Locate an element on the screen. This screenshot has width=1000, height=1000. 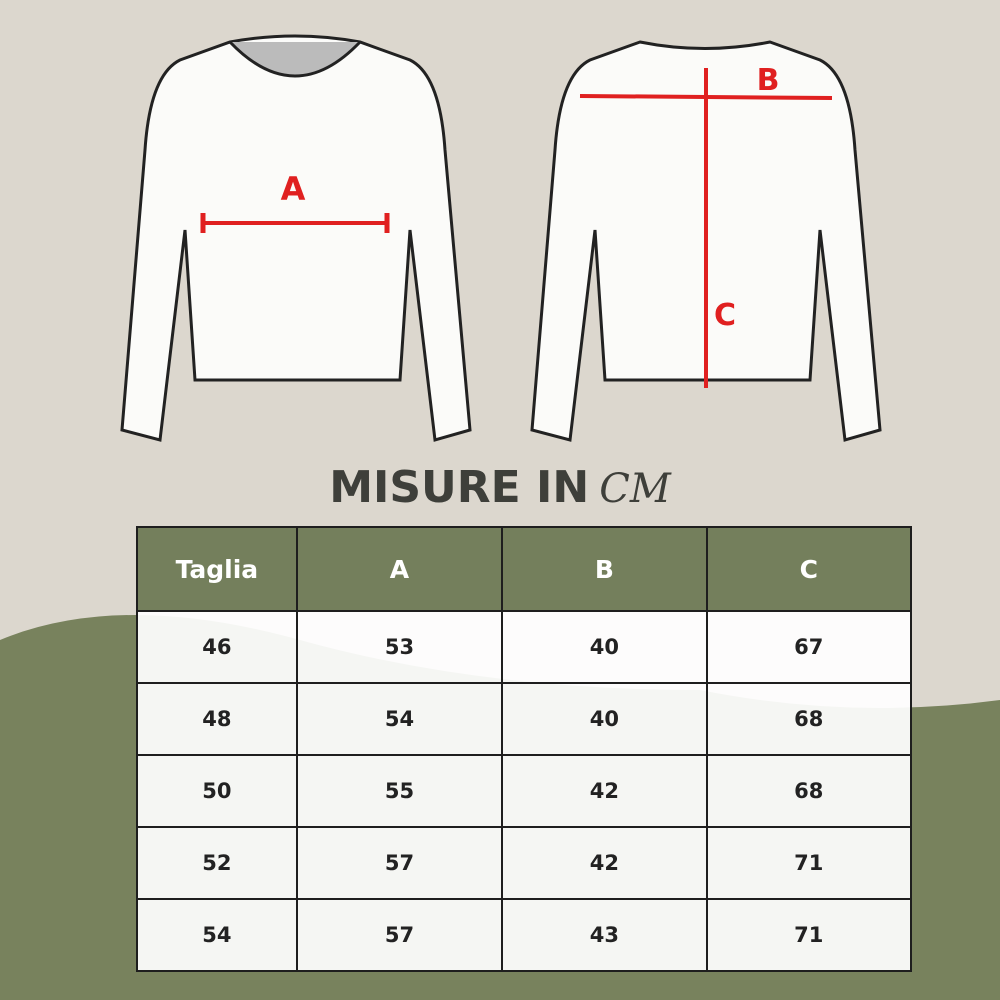
table-row: 54 57 43 71 is located at coordinates (524, 935).